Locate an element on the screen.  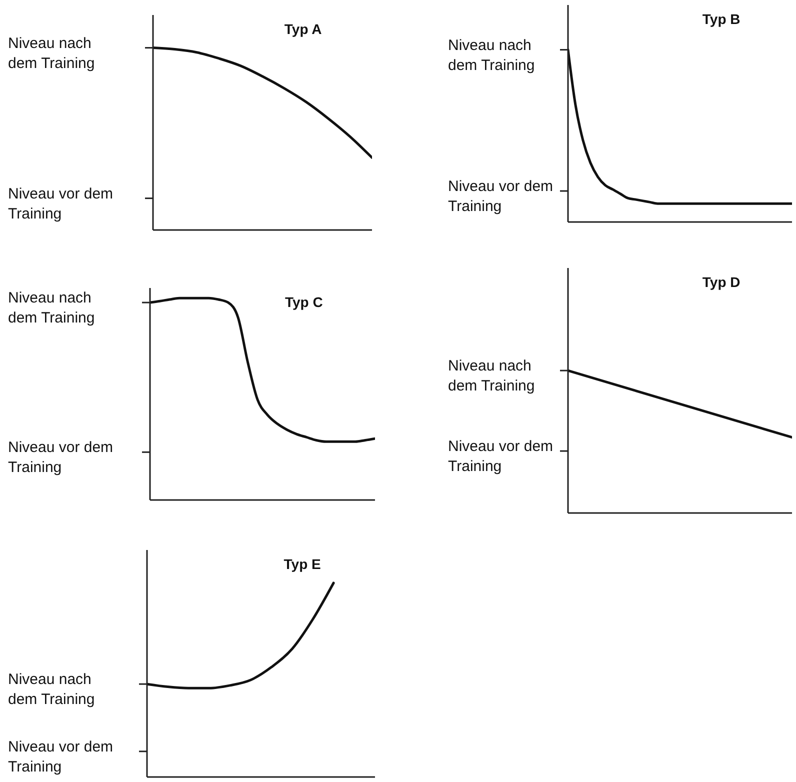
annotation: Niveau nach dem Training is located at coordinates (491, 376).